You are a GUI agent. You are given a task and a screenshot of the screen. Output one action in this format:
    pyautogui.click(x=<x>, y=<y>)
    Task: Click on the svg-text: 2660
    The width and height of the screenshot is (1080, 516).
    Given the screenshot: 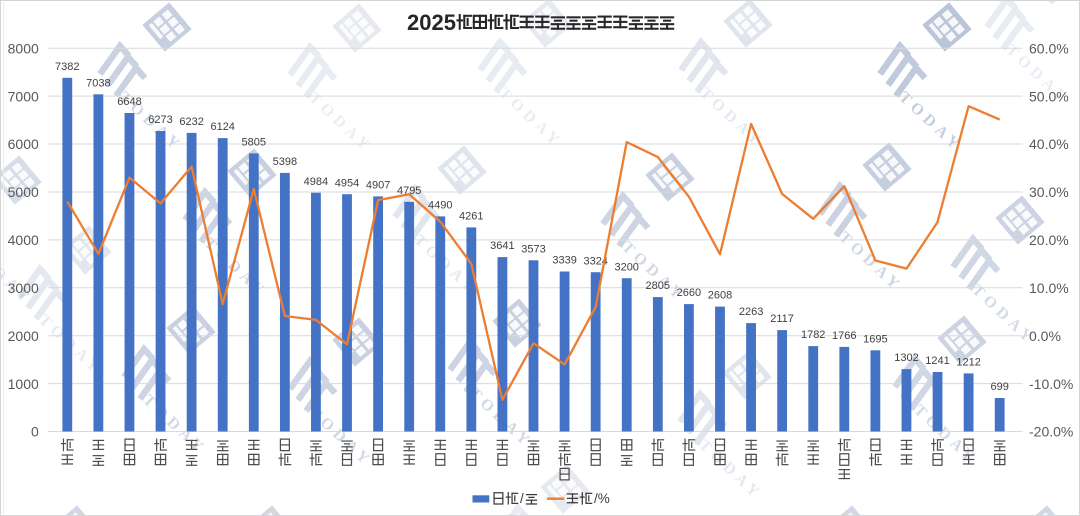 What is the action you would take?
    pyautogui.click(x=689, y=293)
    